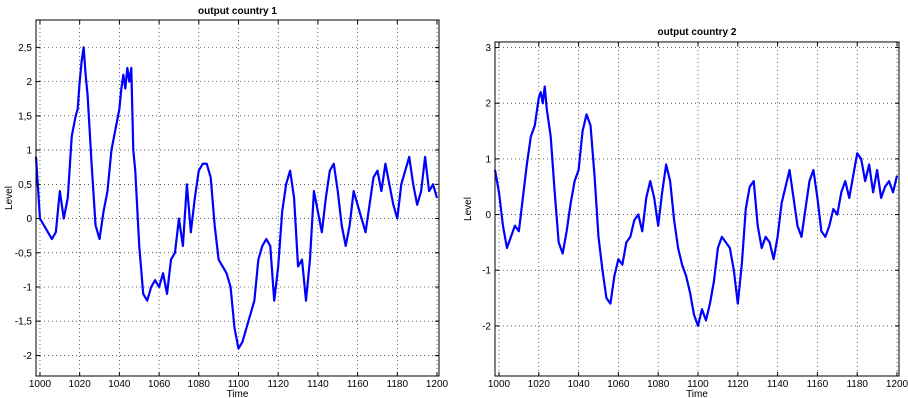 The image size is (908, 398). Describe the element at coordinates (24, 253) in the screenshot. I see `y-tick-label: -0,5` at that location.